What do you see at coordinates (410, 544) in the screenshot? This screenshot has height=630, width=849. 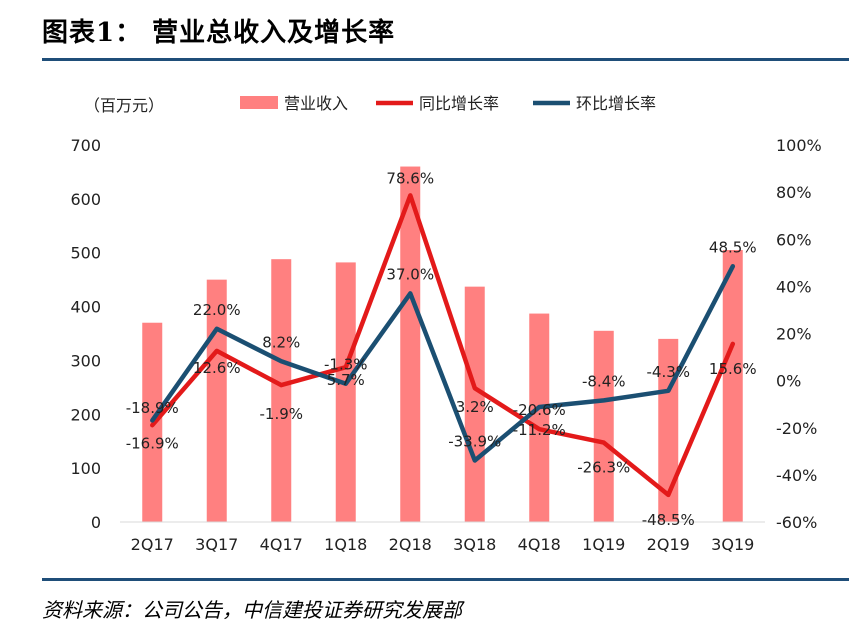 I see `x-axis-tick-label: 2Q18` at bounding box center [410, 544].